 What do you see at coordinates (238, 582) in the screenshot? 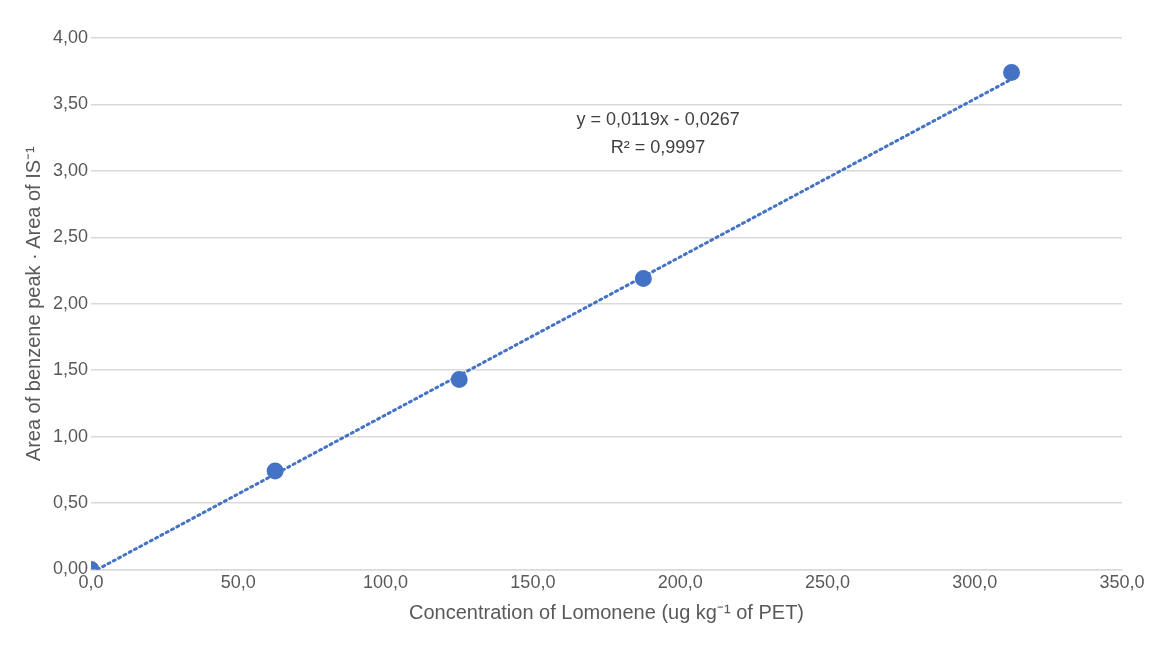
I see `x-tick-label: 50,0` at bounding box center [238, 582].